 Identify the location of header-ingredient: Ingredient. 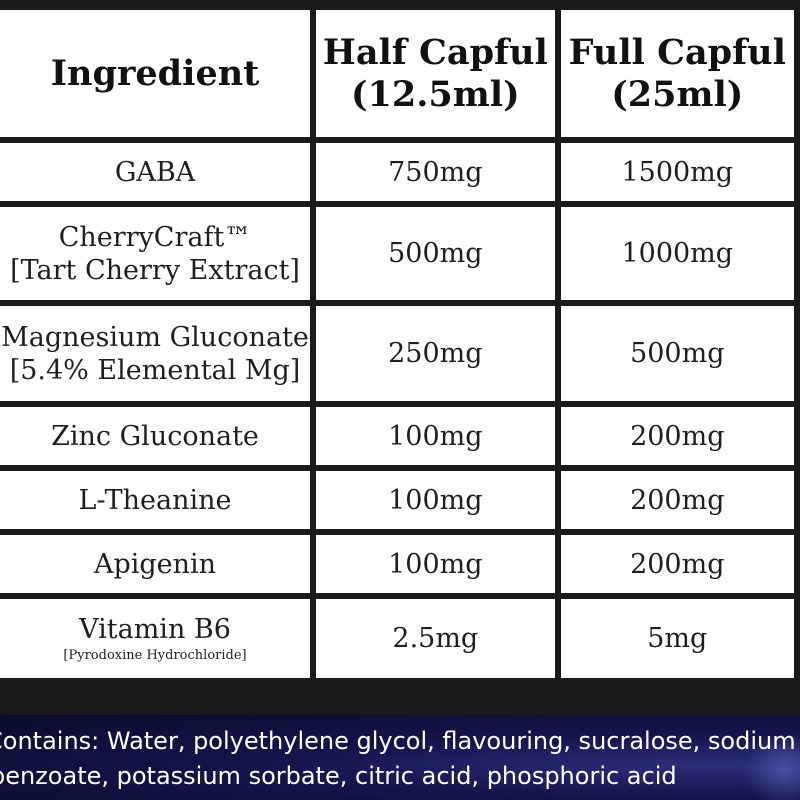
(155, 73).